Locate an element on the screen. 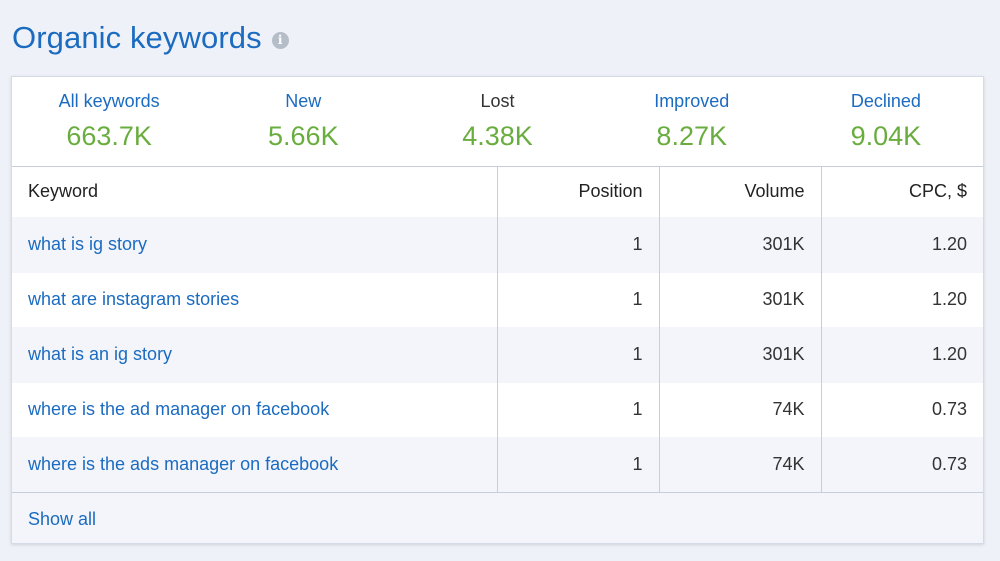  card-footer: Show all is located at coordinates (497, 517).